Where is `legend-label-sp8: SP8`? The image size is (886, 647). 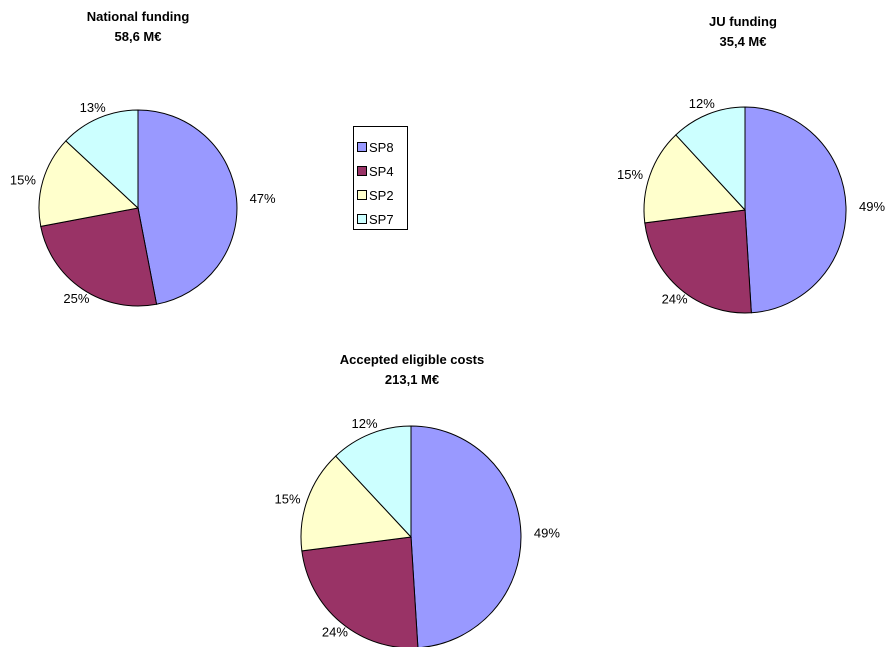
legend-label-sp8: SP8 is located at coordinates (381, 147).